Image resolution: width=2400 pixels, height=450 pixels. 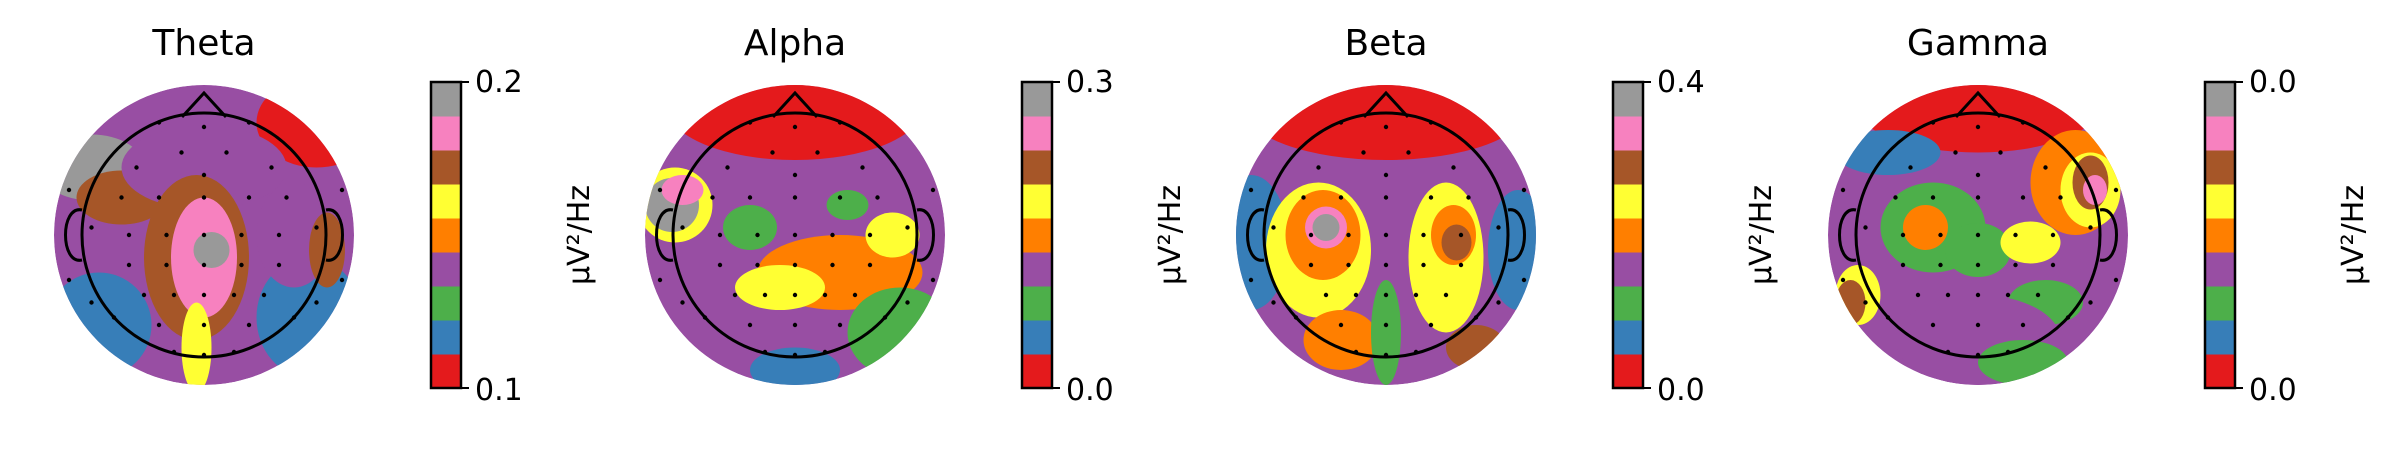 What do you see at coordinates (513, 236) in the screenshot?
I see `colorbar: 0.2 0.1 µV²/Hz` at bounding box center [513, 236].